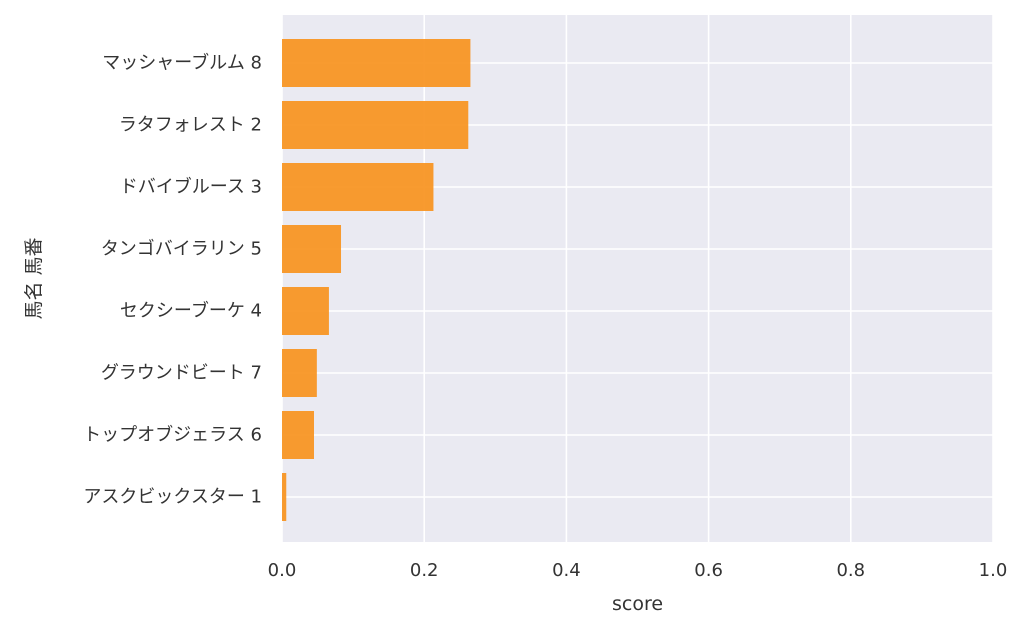 Image resolution: width=1024 pixels, height=629 pixels. I want to click on x-tick-label: 0.6, so click(708, 570).